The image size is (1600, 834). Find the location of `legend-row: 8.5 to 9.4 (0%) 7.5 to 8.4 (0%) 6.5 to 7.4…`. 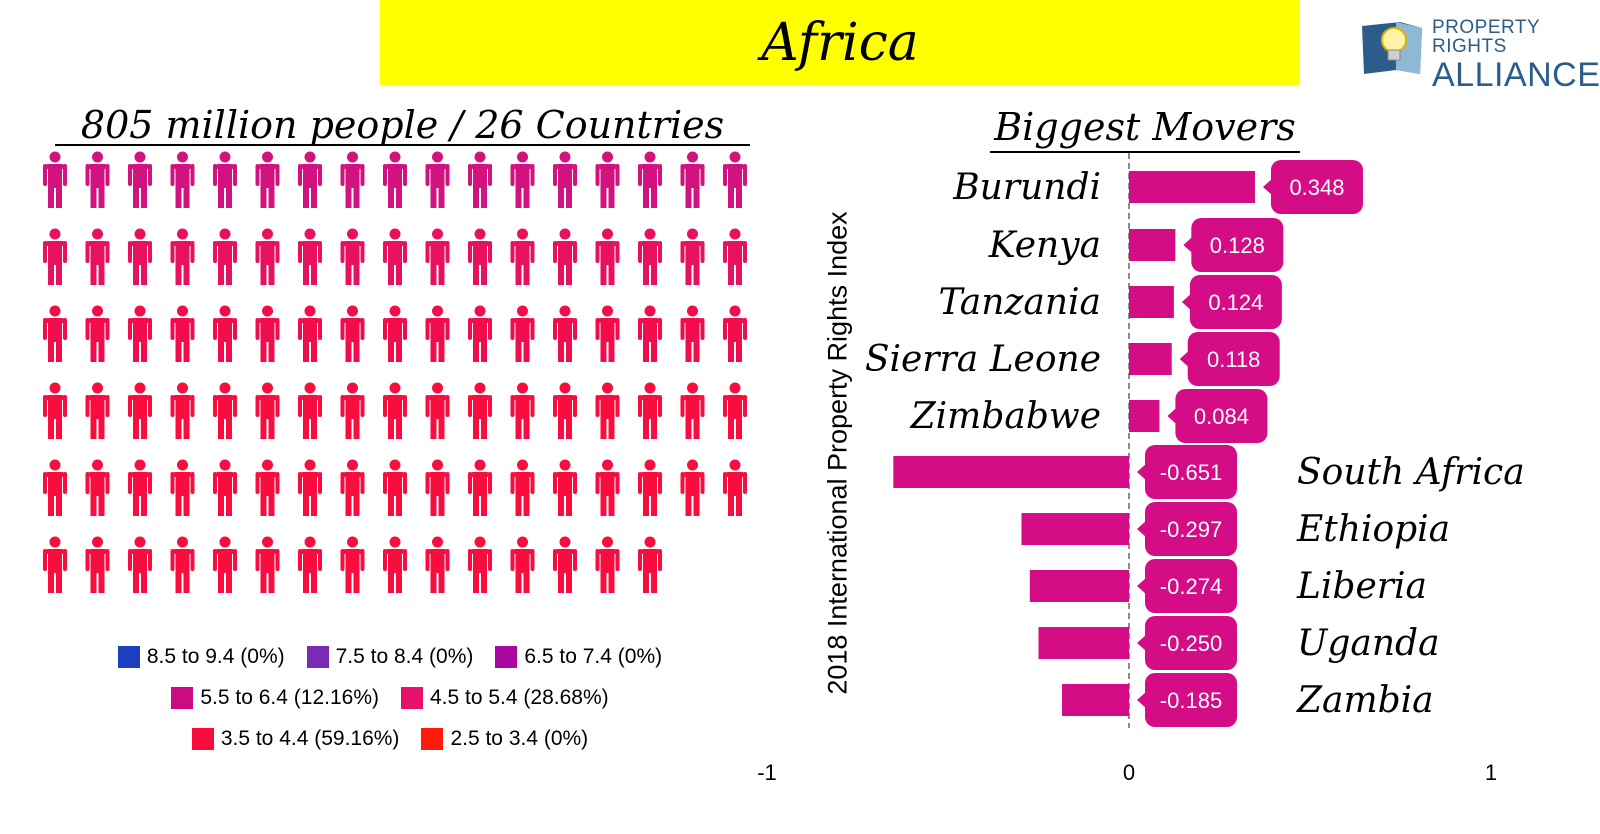

legend-row: 8.5 to 9.4 (0%) 7.5 to 8.4 (0%) 6.5 to 7.4… is located at coordinates (390, 657).